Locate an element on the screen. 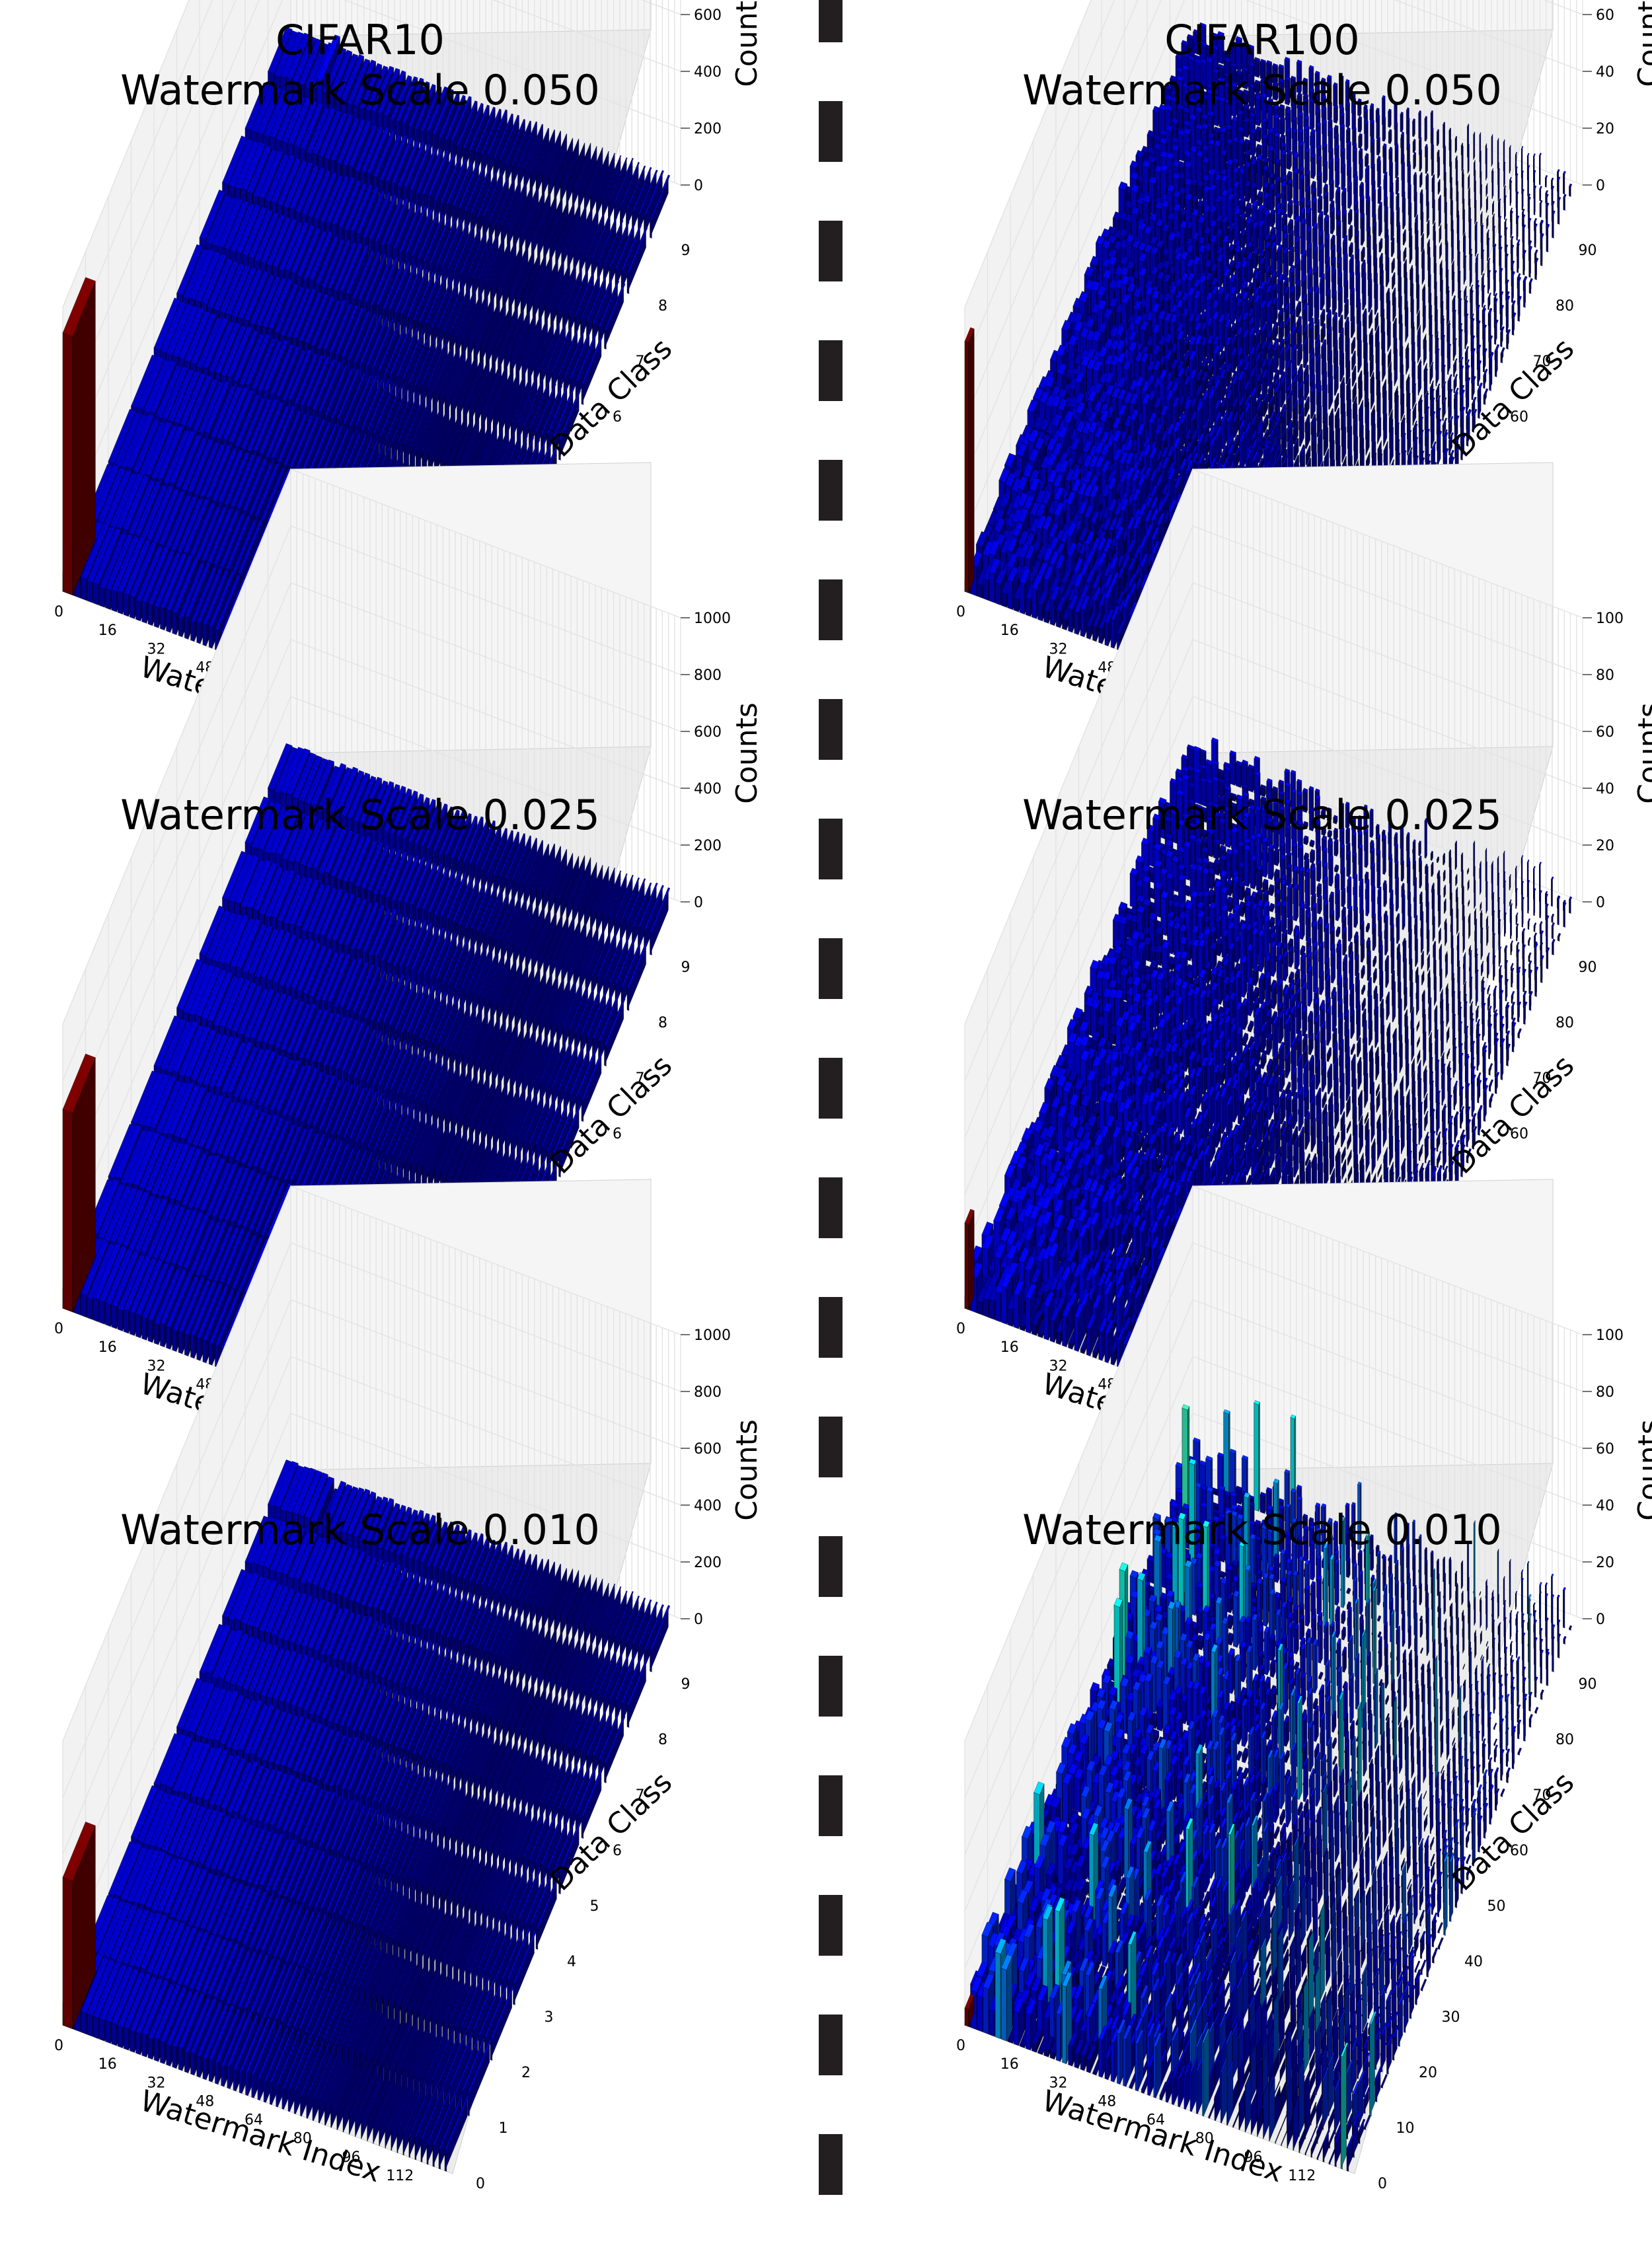 This screenshot has width=1652, height=2257. x-tick-label: 0 is located at coordinates (59, 1329).